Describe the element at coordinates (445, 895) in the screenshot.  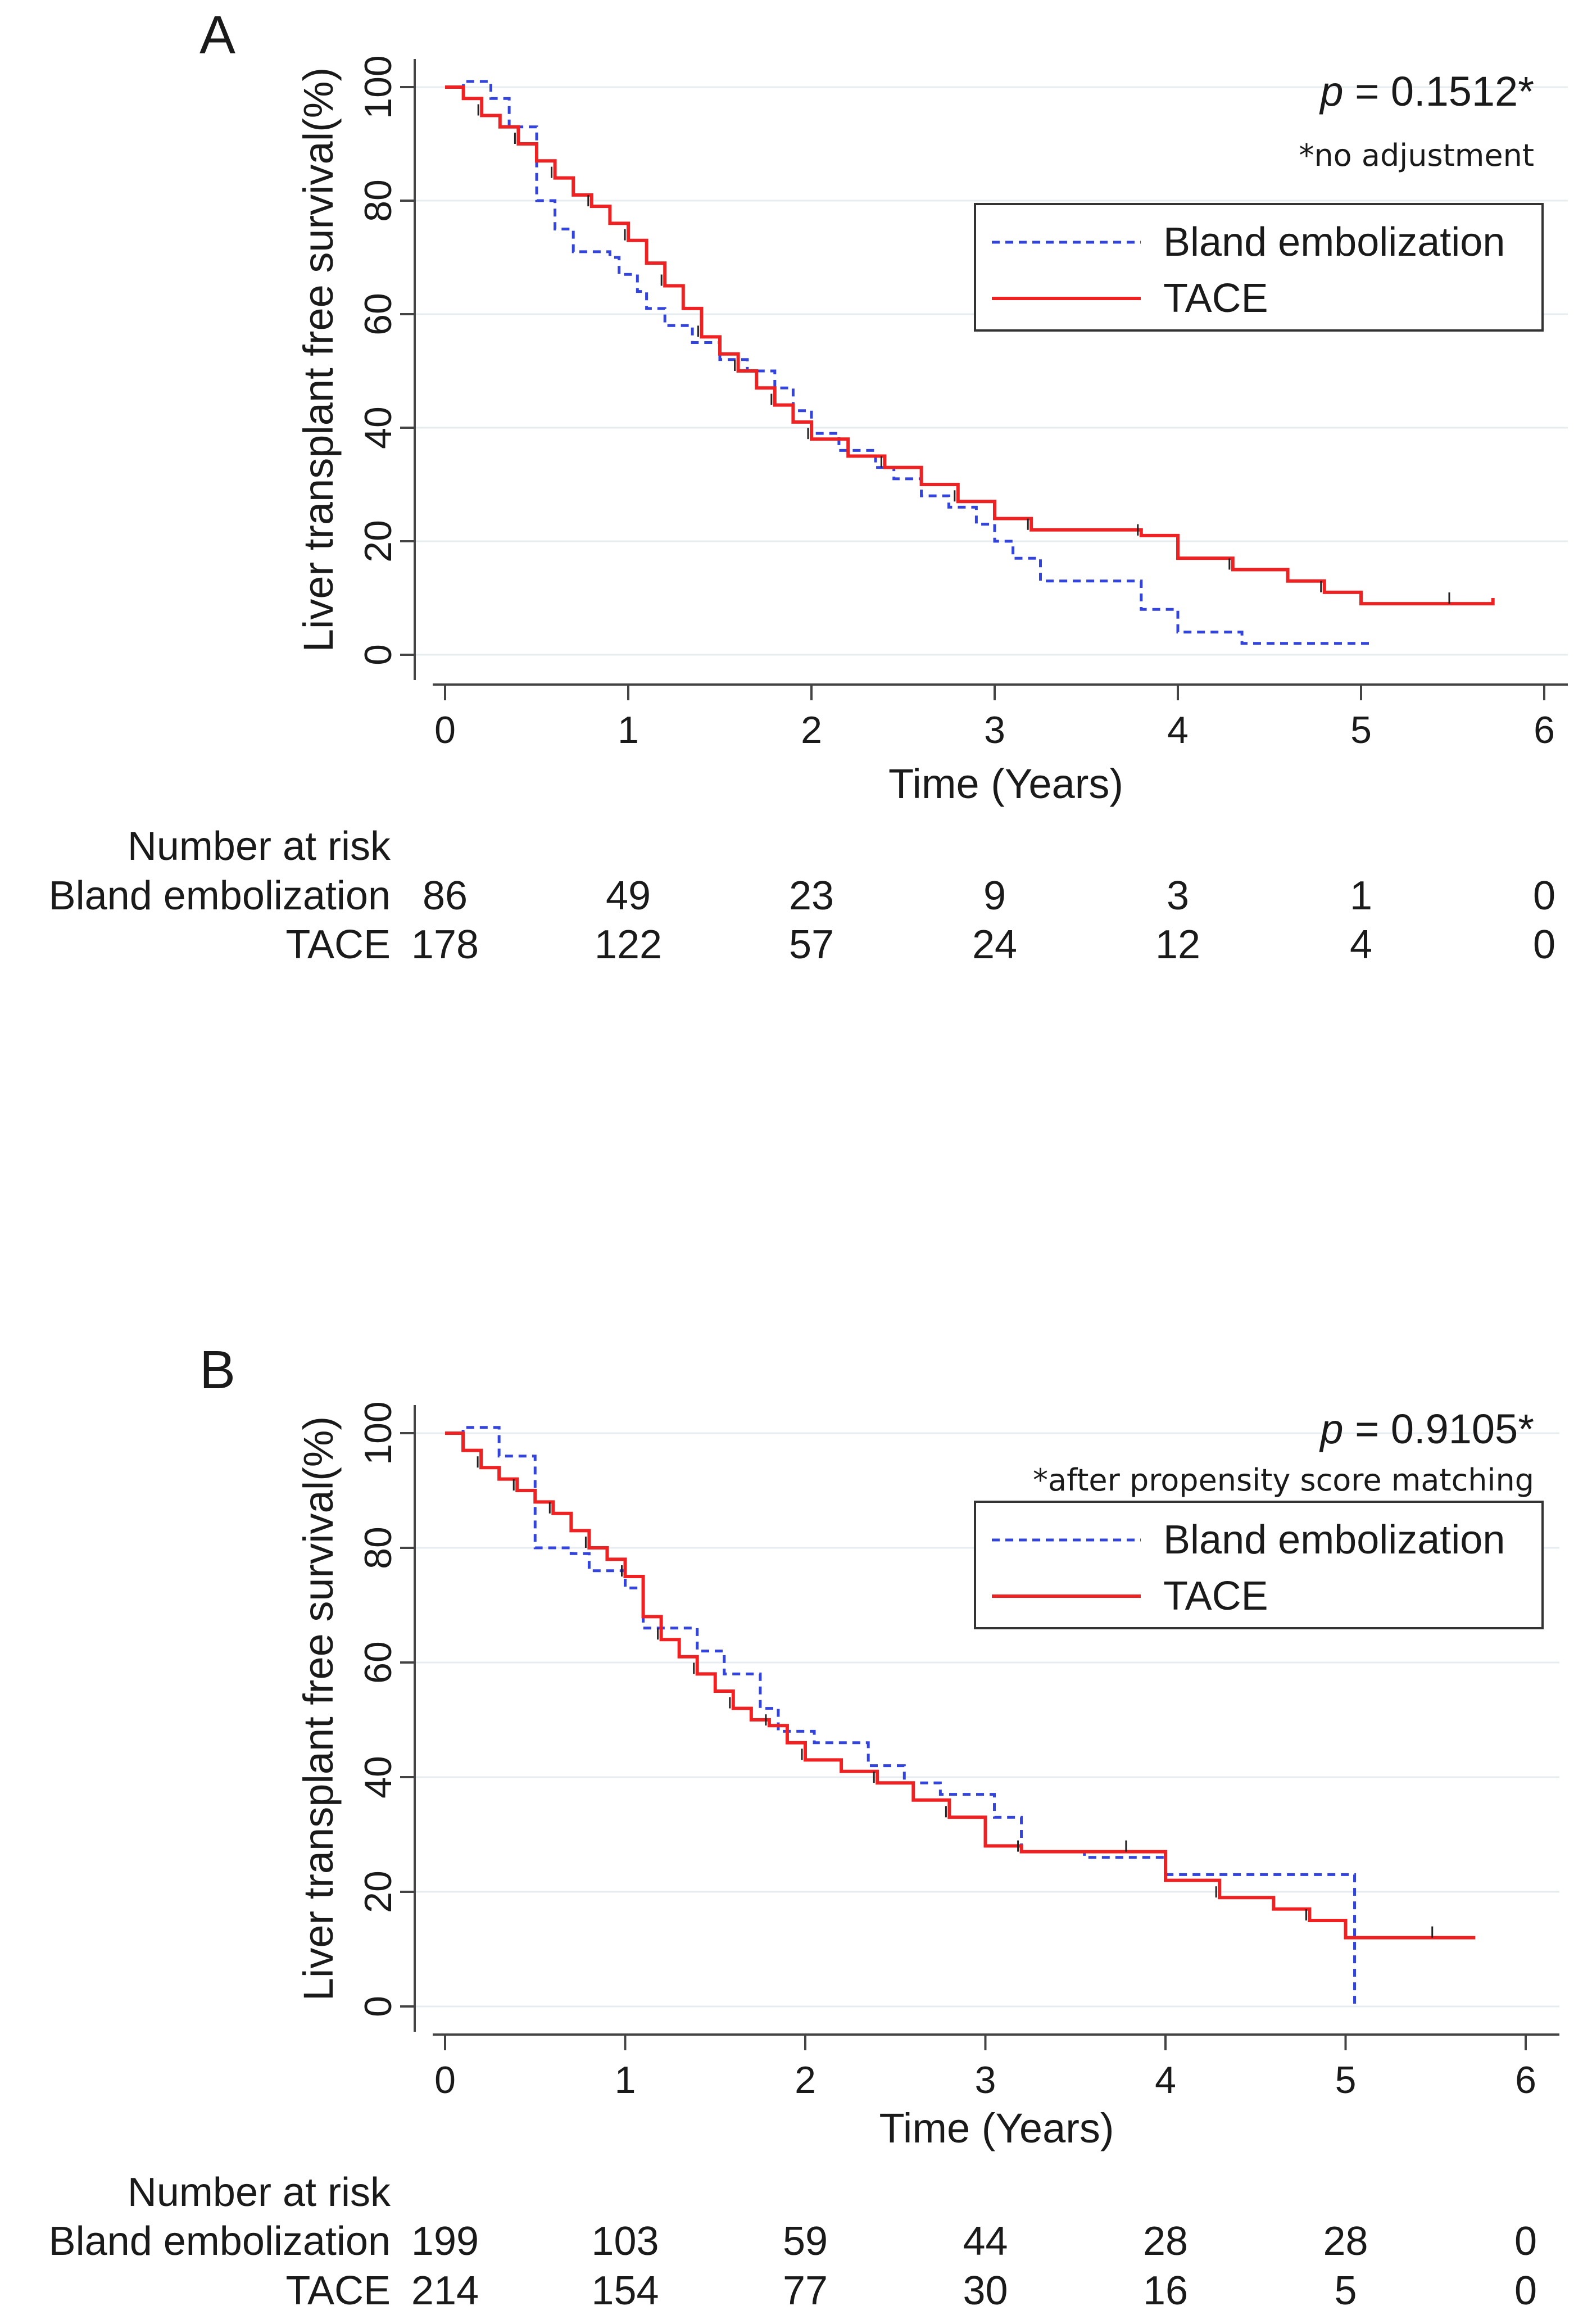
I see `risk-count: 86` at that location.